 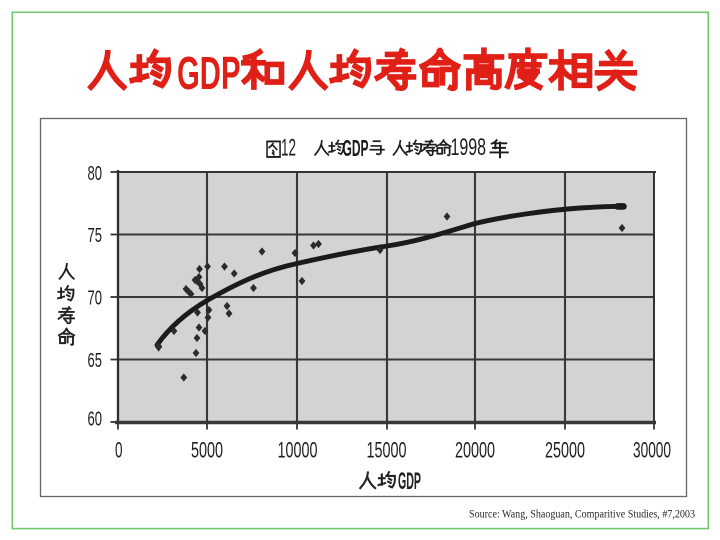 I want to click on svg-text: 70, so click(x=95, y=299).